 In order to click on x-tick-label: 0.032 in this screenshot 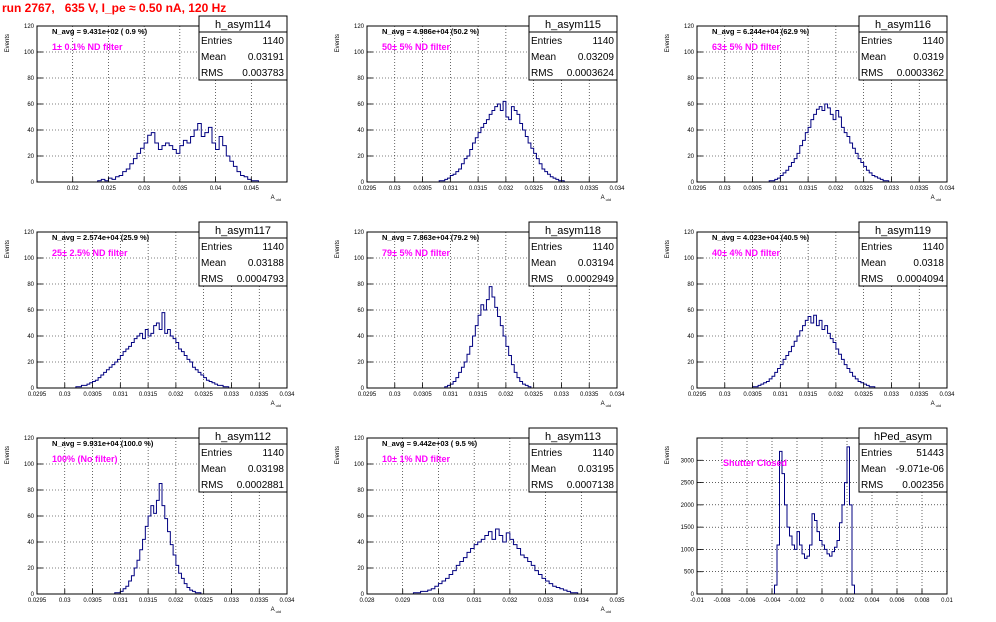, I will do `click(506, 395)`.